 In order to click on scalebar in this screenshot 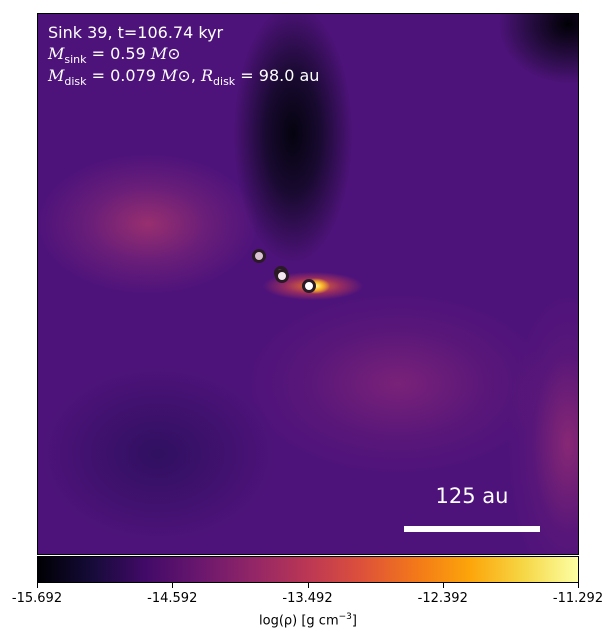, I will do `click(472, 529)`.